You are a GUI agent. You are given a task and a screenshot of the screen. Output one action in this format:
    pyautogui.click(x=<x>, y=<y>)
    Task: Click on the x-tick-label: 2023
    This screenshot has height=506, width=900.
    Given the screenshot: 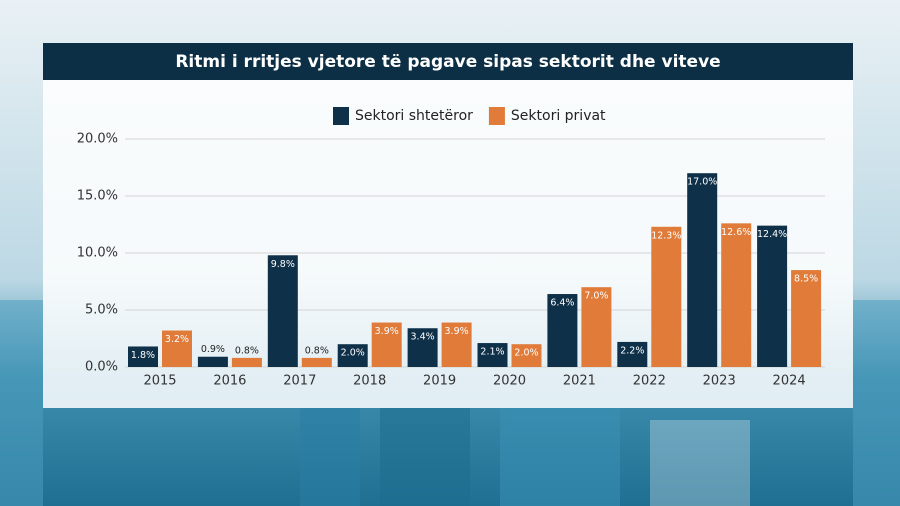 What is the action you would take?
    pyautogui.click(x=719, y=381)
    